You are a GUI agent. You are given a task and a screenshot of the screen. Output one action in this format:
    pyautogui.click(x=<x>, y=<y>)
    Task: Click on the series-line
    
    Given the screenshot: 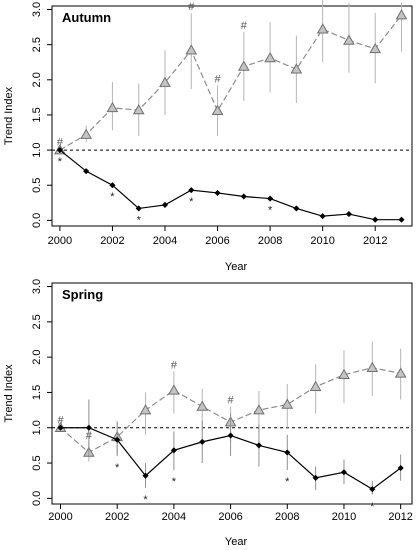 What is the action you would take?
    pyautogui.click(x=230, y=185)
    